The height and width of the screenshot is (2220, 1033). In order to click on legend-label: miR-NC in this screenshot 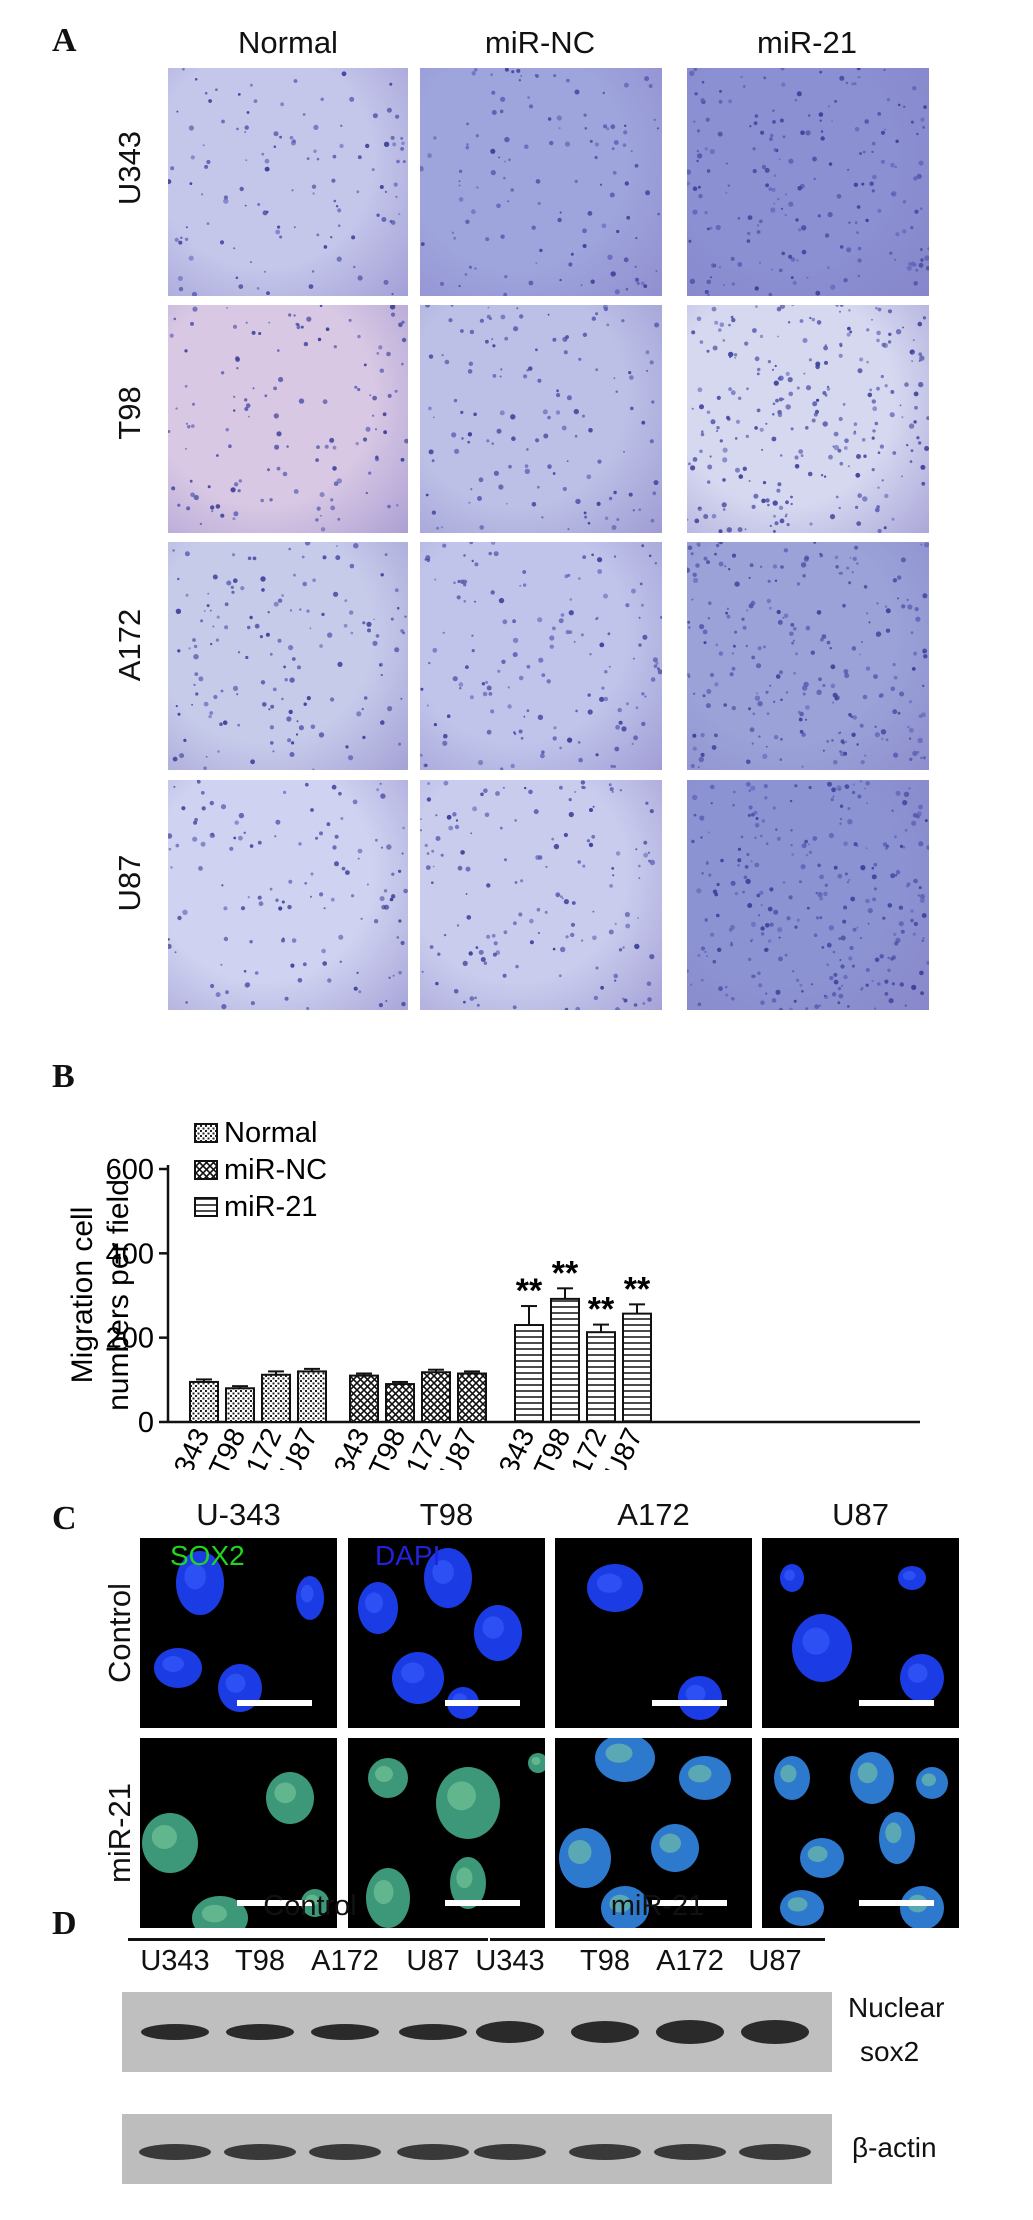, I will do `click(275, 1170)`.